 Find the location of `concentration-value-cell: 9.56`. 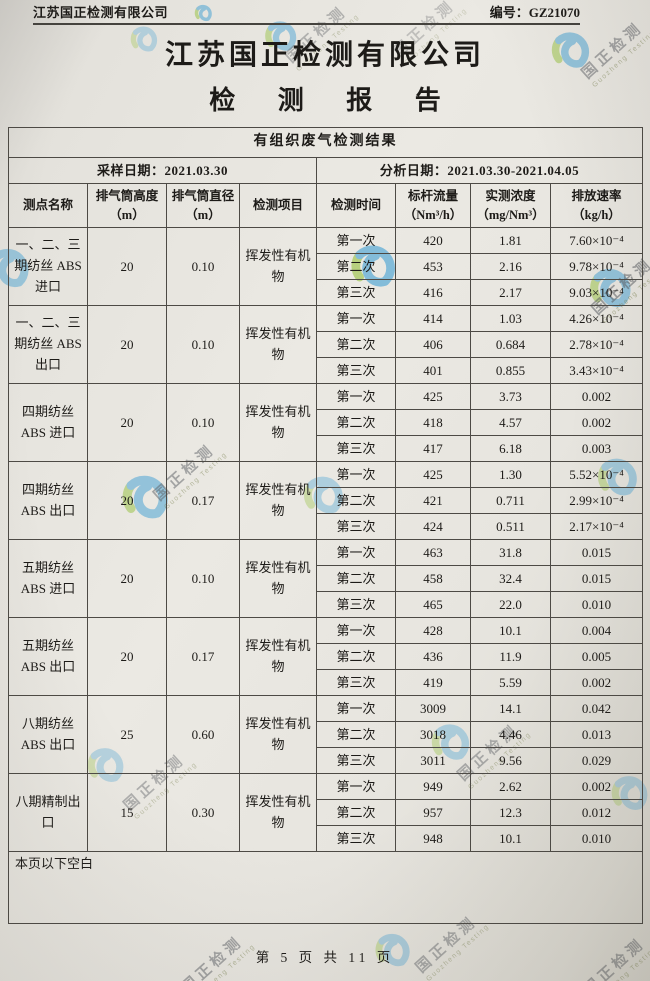

concentration-value-cell: 9.56 is located at coordinates (510, 760).